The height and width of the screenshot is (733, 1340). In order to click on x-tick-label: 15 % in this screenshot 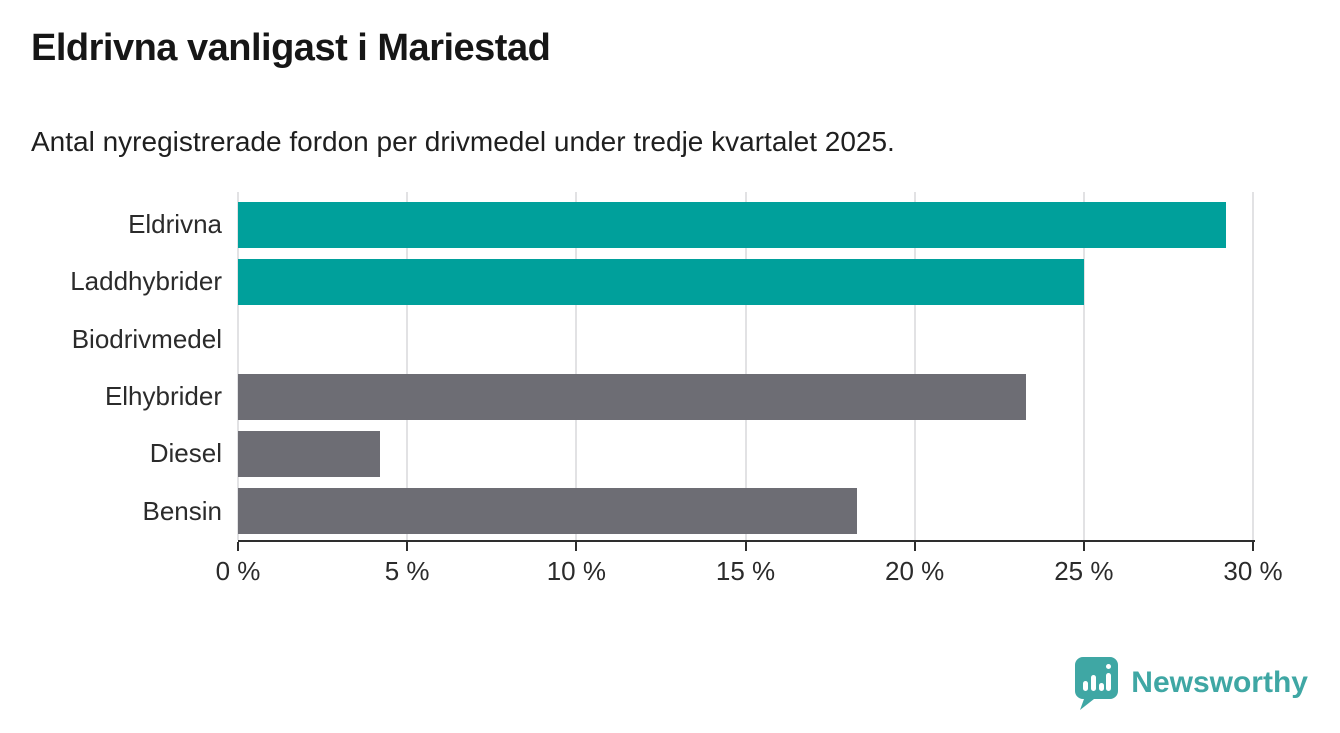, I will do `click(745, 571)`.